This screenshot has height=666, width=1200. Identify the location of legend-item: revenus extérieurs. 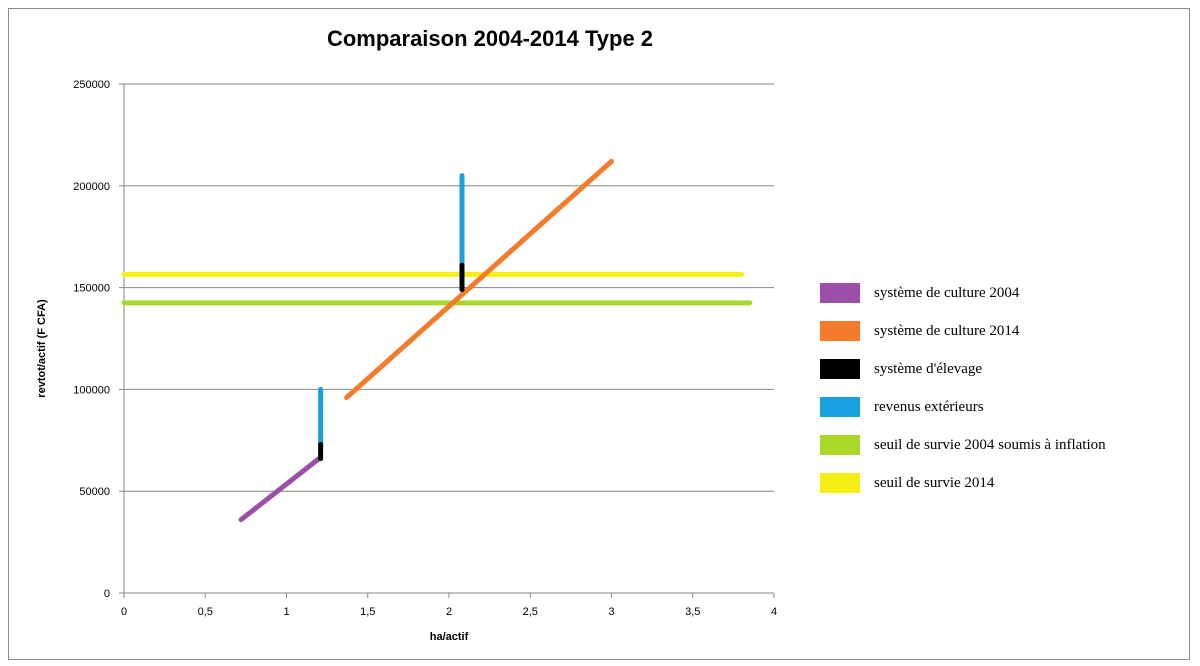
(902, 407).